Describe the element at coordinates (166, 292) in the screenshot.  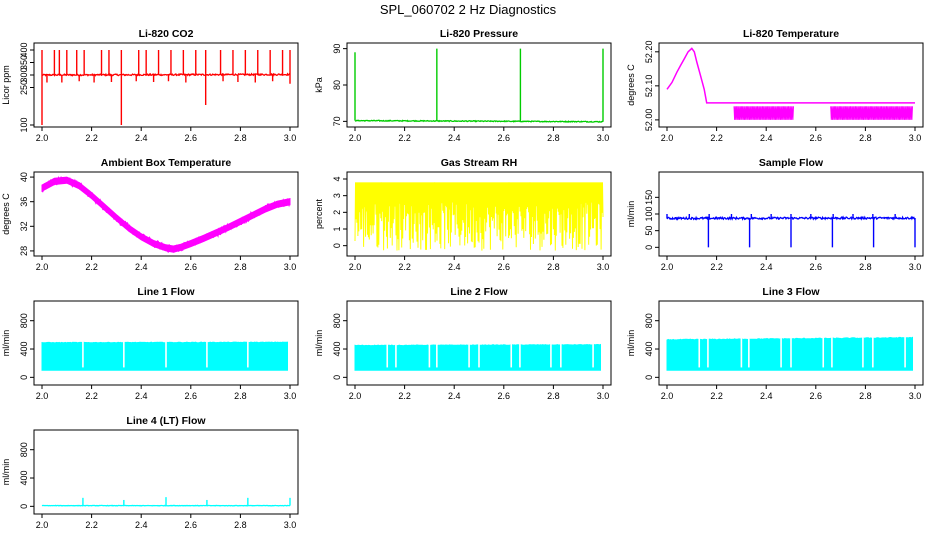
I see `chart-title: Line 1 Flow` at that location.